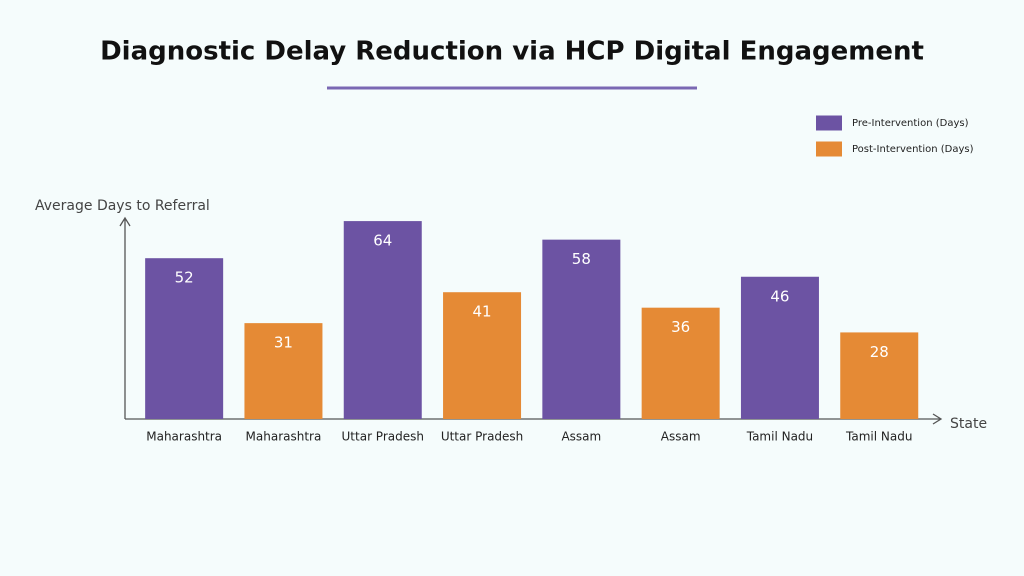 This screenshot has width=1024, height=576. What do you see at coordinates (879, 352) in the screenshot?
I see `data-label: 28` at bounding box center [879, 352].